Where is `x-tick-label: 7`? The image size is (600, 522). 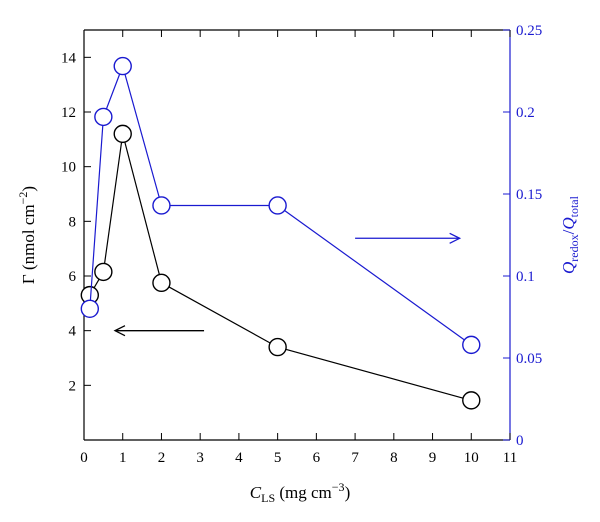 x-tick-label: 7 is located at coordinates (355, 458).